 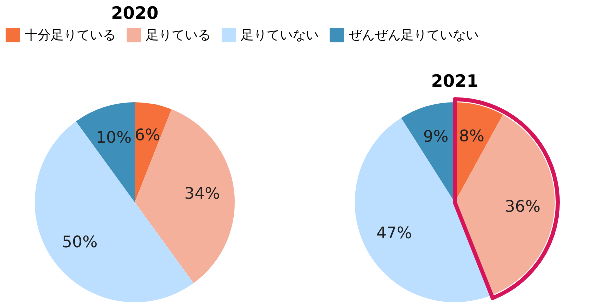 I want to click on legend-label: 足りていない, so click(x=280, y=36).